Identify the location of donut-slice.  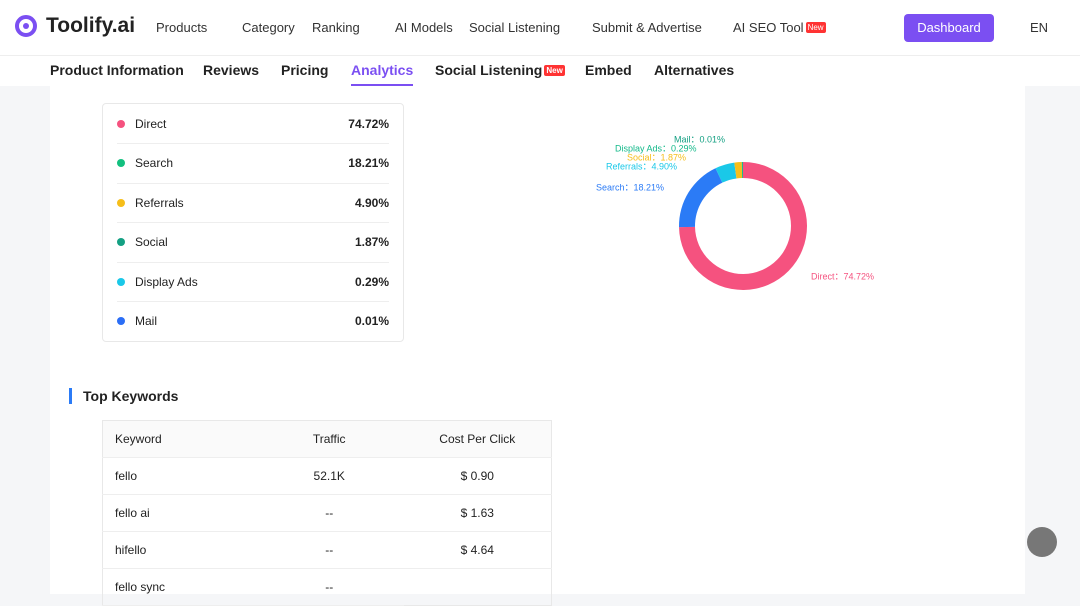
(700, 197).